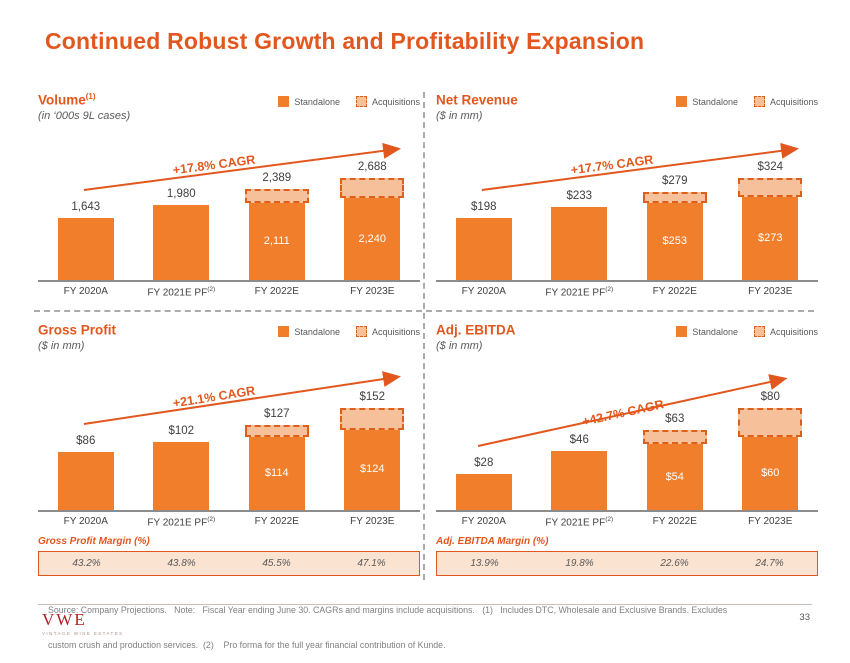 The height and width of the screenshot is (663, 850). Describe the element at coordinates (674, 181) in the screenshot. I see `bar-total-label: $279` at that location.